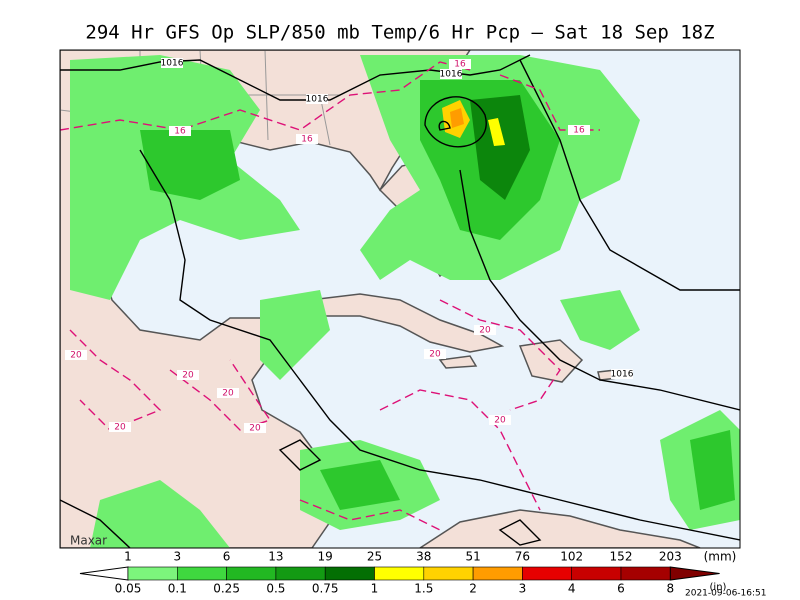  I want to click on brand: Maxar, so click(88, 541).